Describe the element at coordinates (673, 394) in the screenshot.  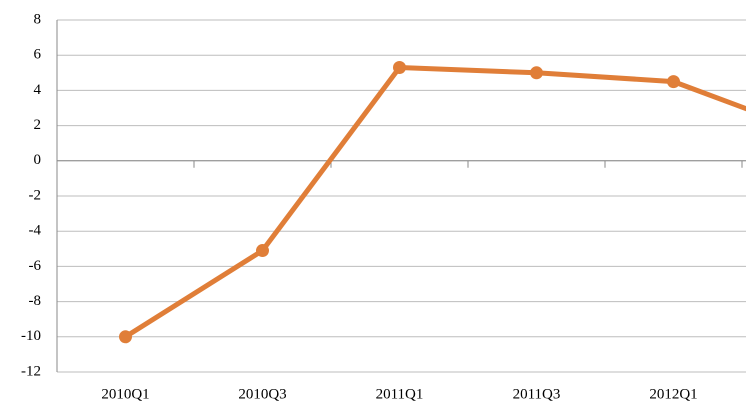
I see `x-tick-label: 2012Q1` at that location.